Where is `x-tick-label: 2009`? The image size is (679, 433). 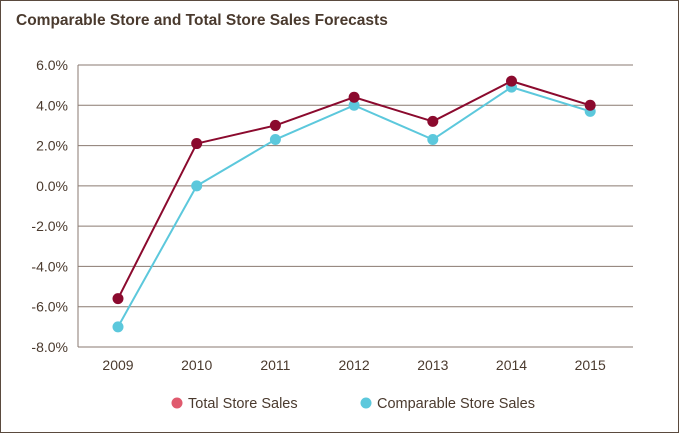 x-tick-label: 2009 is located at coordinates (117, 365).